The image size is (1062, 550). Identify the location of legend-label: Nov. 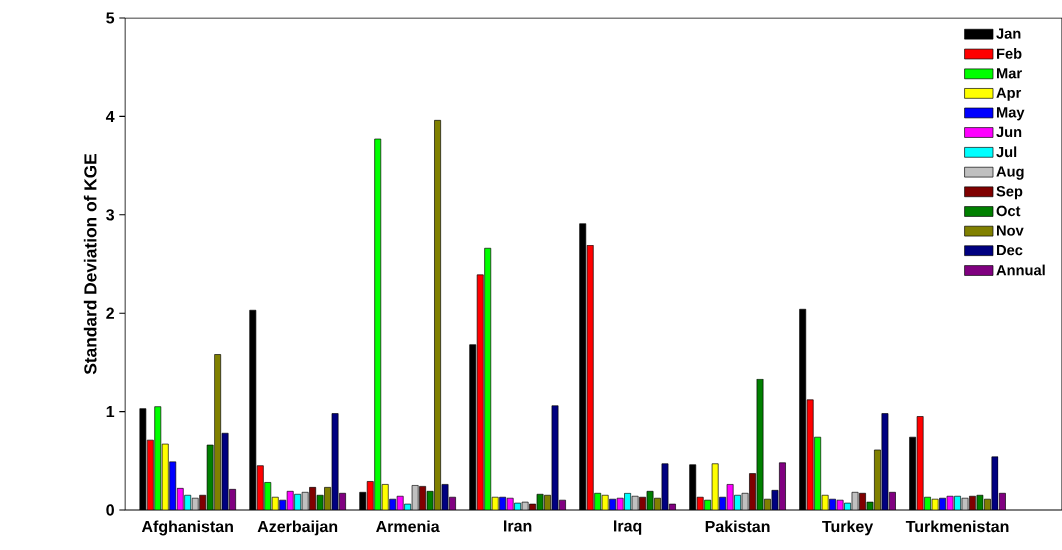
(1010, 230).